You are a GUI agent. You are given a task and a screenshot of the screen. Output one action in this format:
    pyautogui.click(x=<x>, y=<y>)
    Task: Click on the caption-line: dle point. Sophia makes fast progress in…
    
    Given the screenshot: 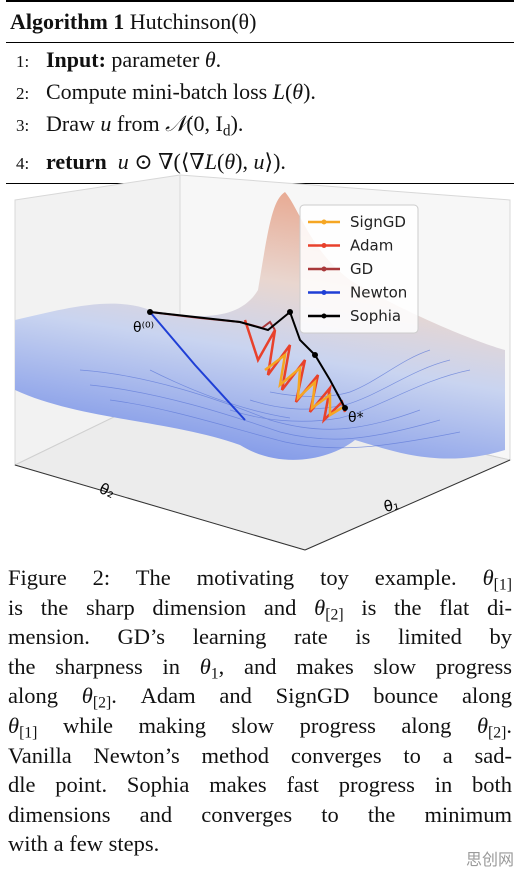 What is the action you would take?
    pyautogui.click(x=260, y=785)
    